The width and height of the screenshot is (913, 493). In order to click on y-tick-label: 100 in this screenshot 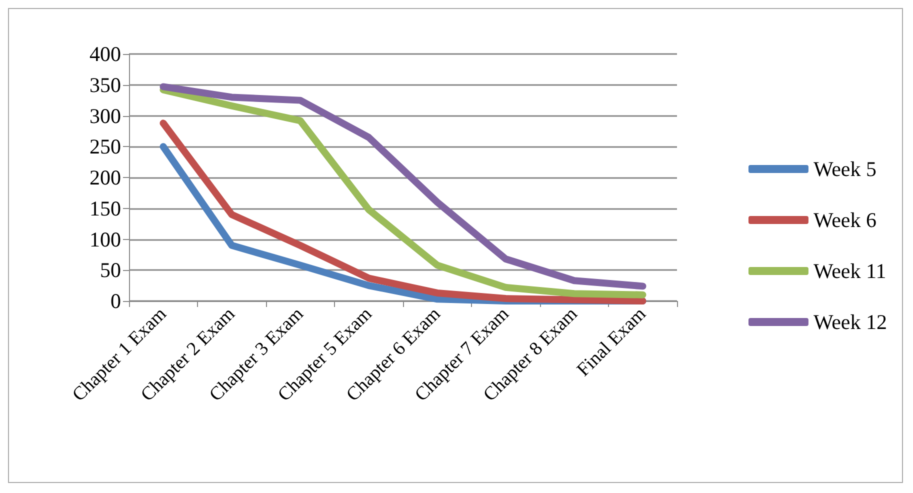, I will do `click(105, 239)`.